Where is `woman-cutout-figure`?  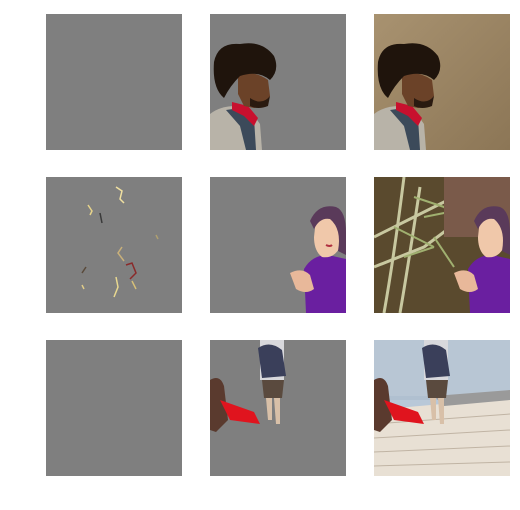 woman-cutout-figure is located at coordinates (318, 259).